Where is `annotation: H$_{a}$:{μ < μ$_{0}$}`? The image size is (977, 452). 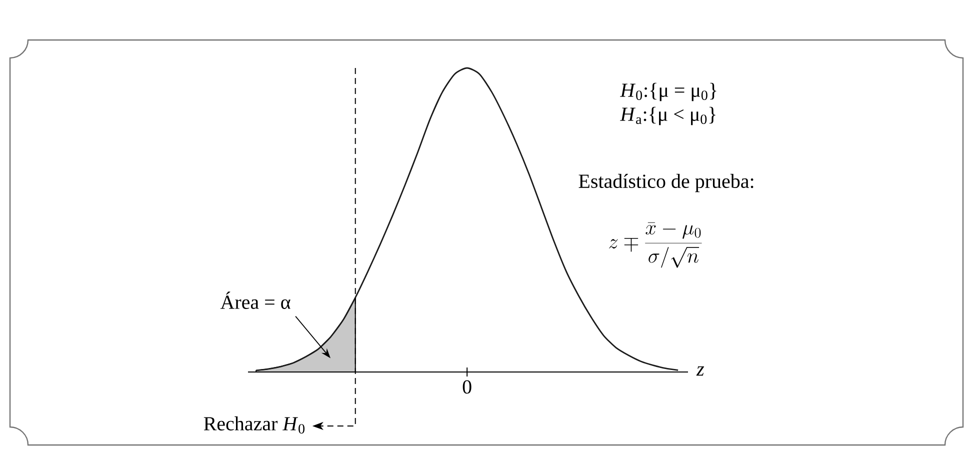
annotation: H$_{a}$:{μ < μ$_{0}$} is located at coordinates (668, 116).